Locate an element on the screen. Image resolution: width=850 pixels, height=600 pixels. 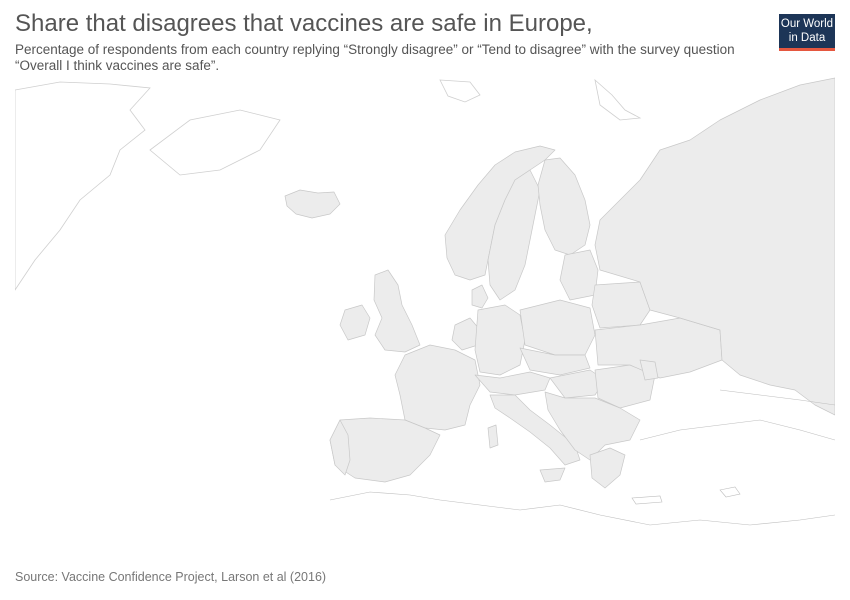
caucasus-outline is located at coordinates (777, 397).